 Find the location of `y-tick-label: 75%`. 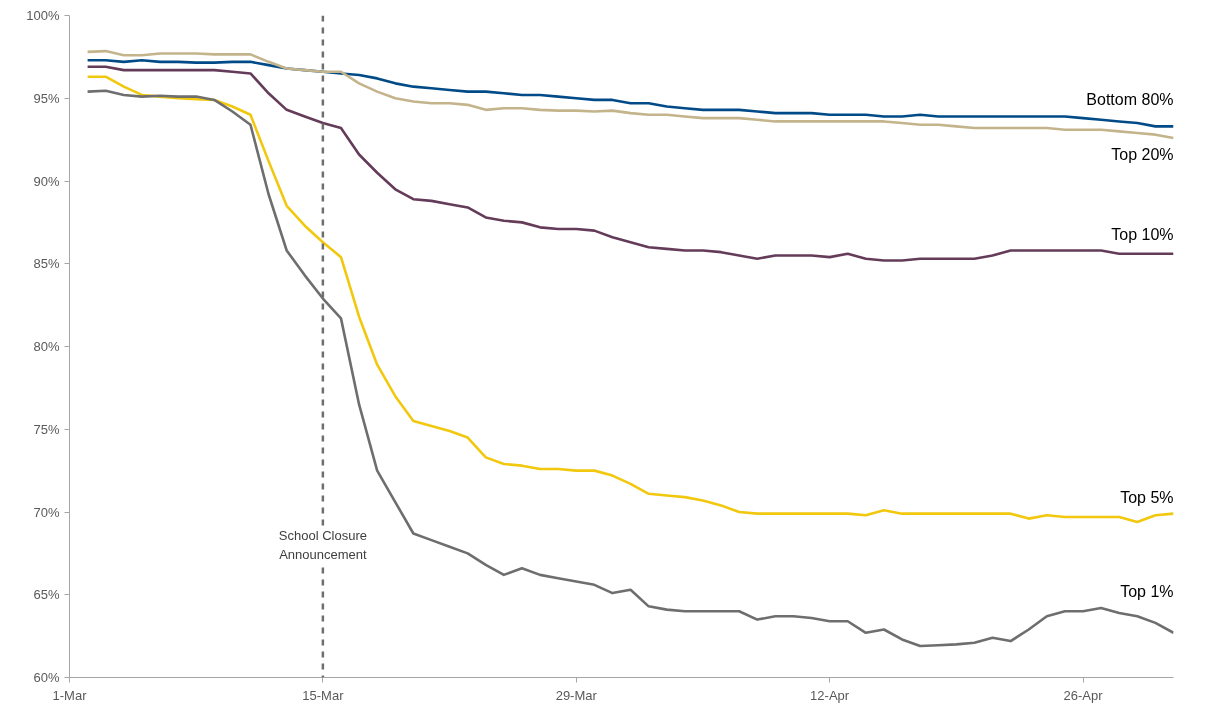

y-tick-label: 75% is located at coordinates (46, 429).